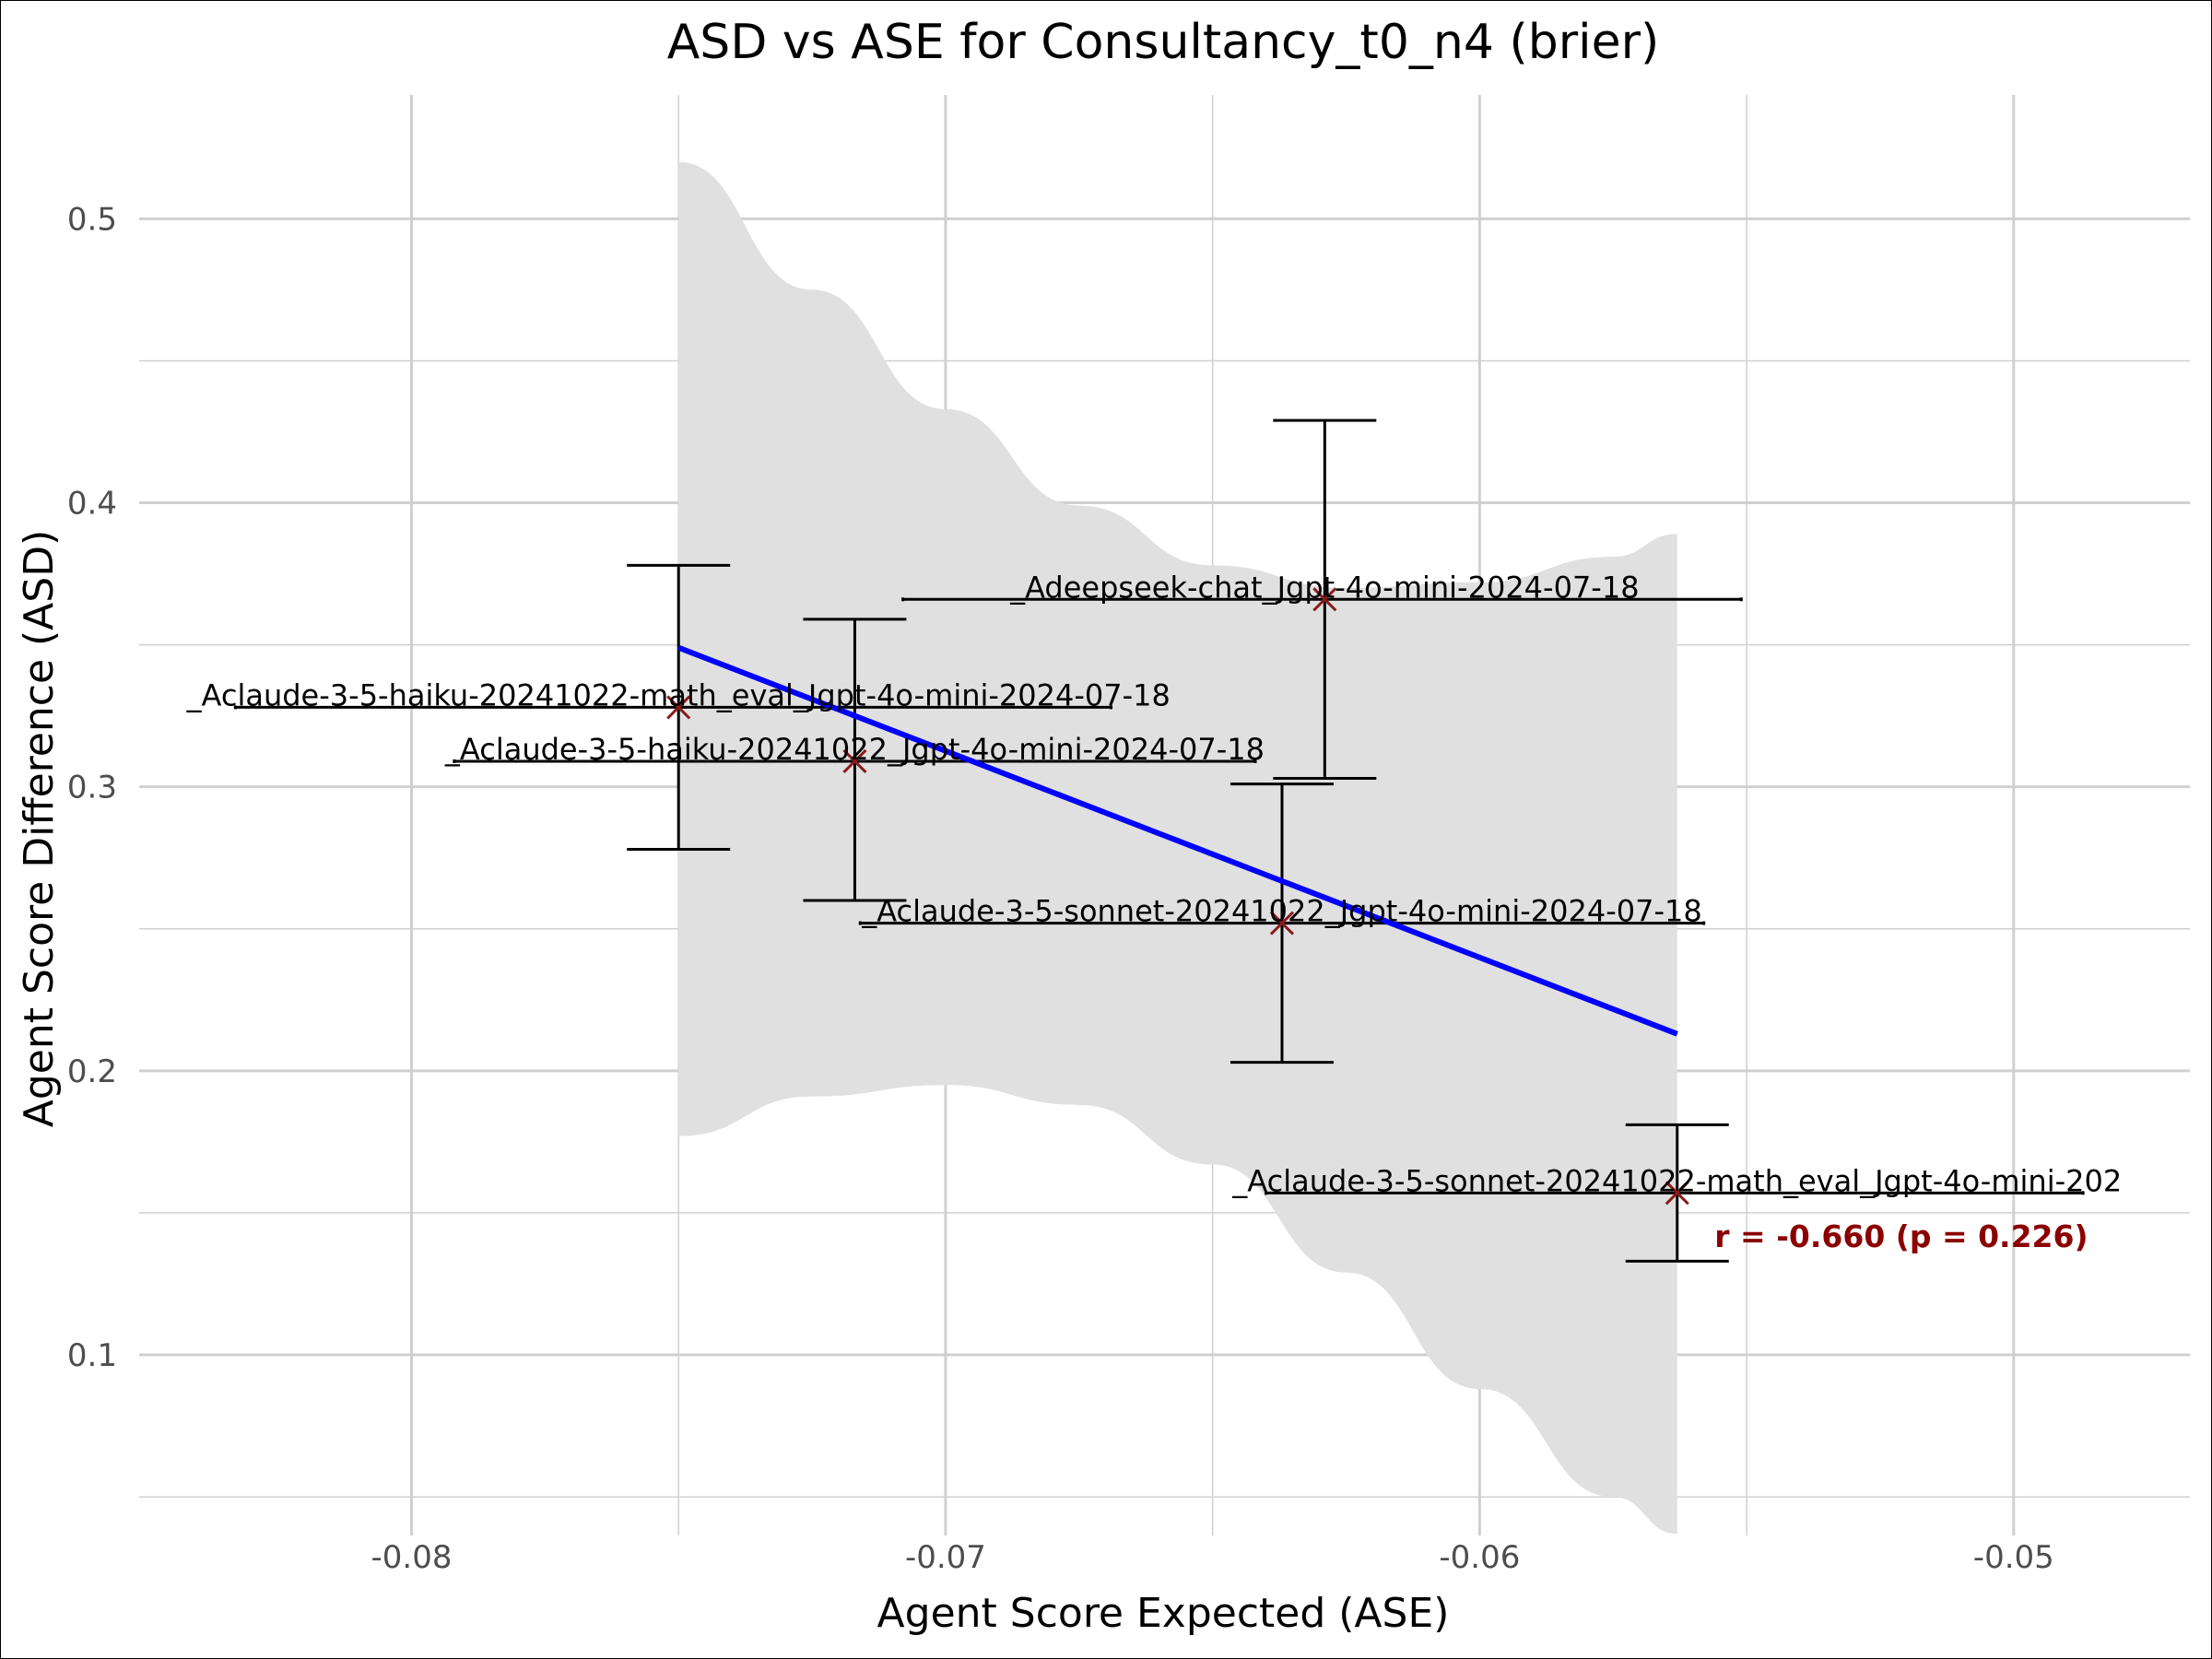 The width and height of the screenshot is (2212, 1659). I want to click on y-tick-label: 0.5, so click(92, 219).